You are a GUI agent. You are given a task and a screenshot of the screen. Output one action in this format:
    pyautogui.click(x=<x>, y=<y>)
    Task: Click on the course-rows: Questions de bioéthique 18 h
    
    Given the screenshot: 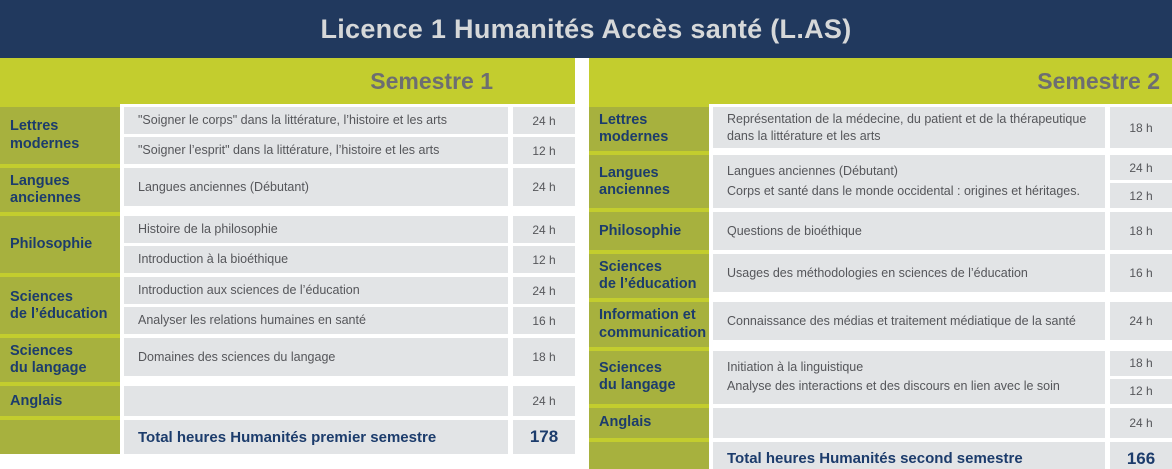 What is the action you would take?
    pyautogui.click(x=942, y=231)
    